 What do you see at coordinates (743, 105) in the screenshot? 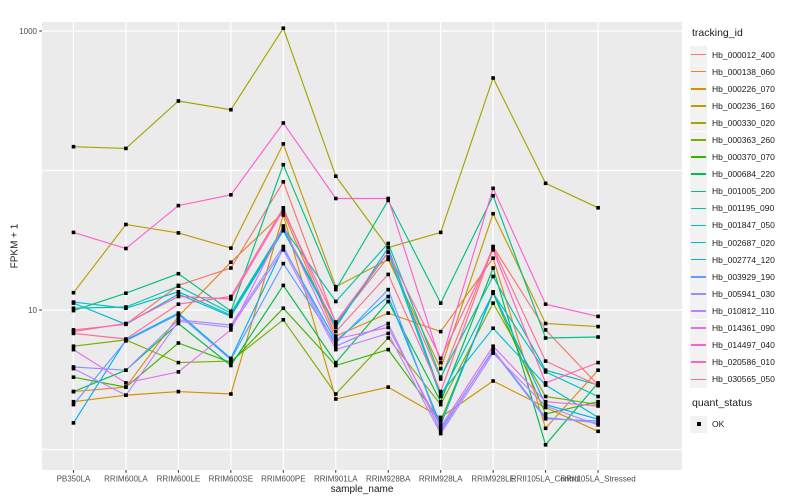
I see `legend-item-label: Hb_000236_160` at bounding box center [743, 105].